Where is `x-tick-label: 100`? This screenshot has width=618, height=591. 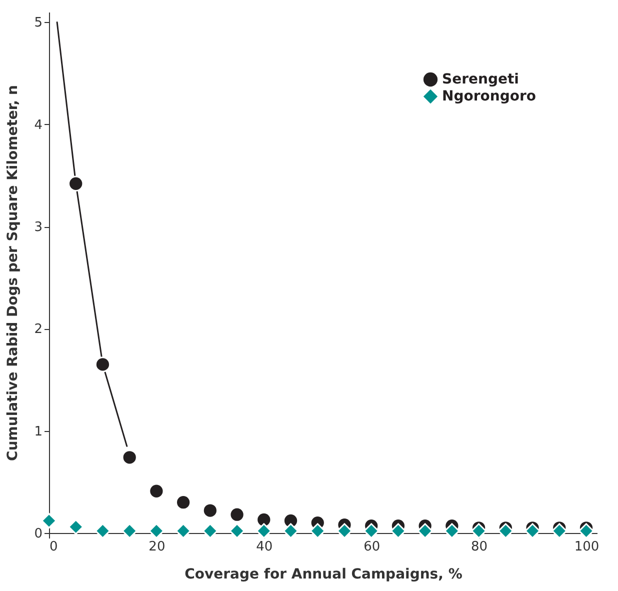
x-tick-label: 100 is located at coordinates (587, 547).